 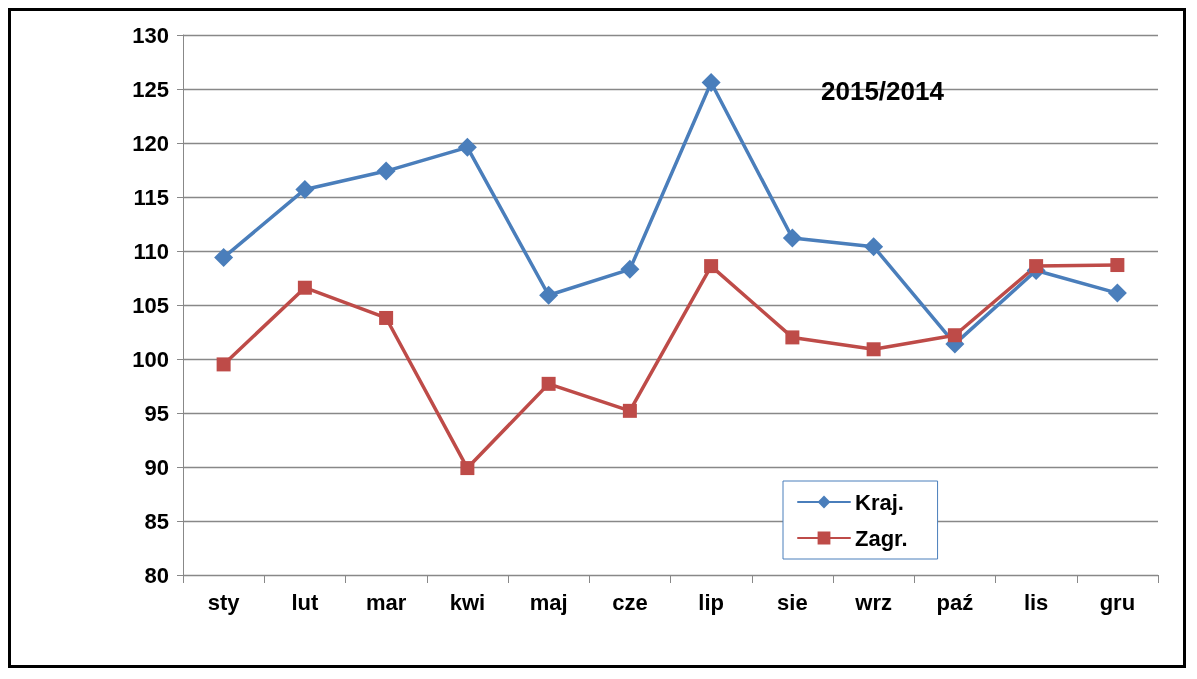 What do you see at coordinates (150, 89) in the screenshot?
I see `y-tick-label: 125` at bounding box center [150, 89].